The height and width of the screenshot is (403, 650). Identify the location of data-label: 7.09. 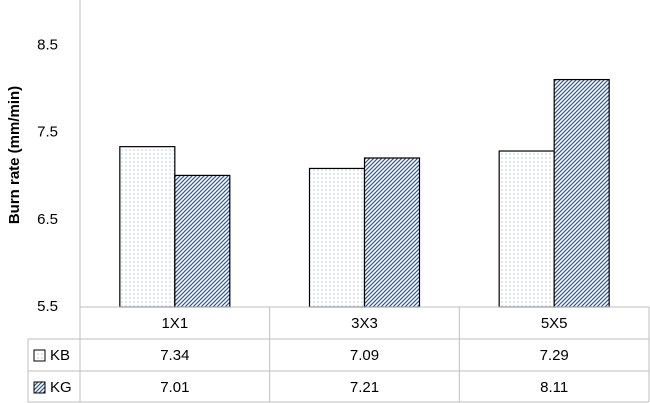
(364, 355).